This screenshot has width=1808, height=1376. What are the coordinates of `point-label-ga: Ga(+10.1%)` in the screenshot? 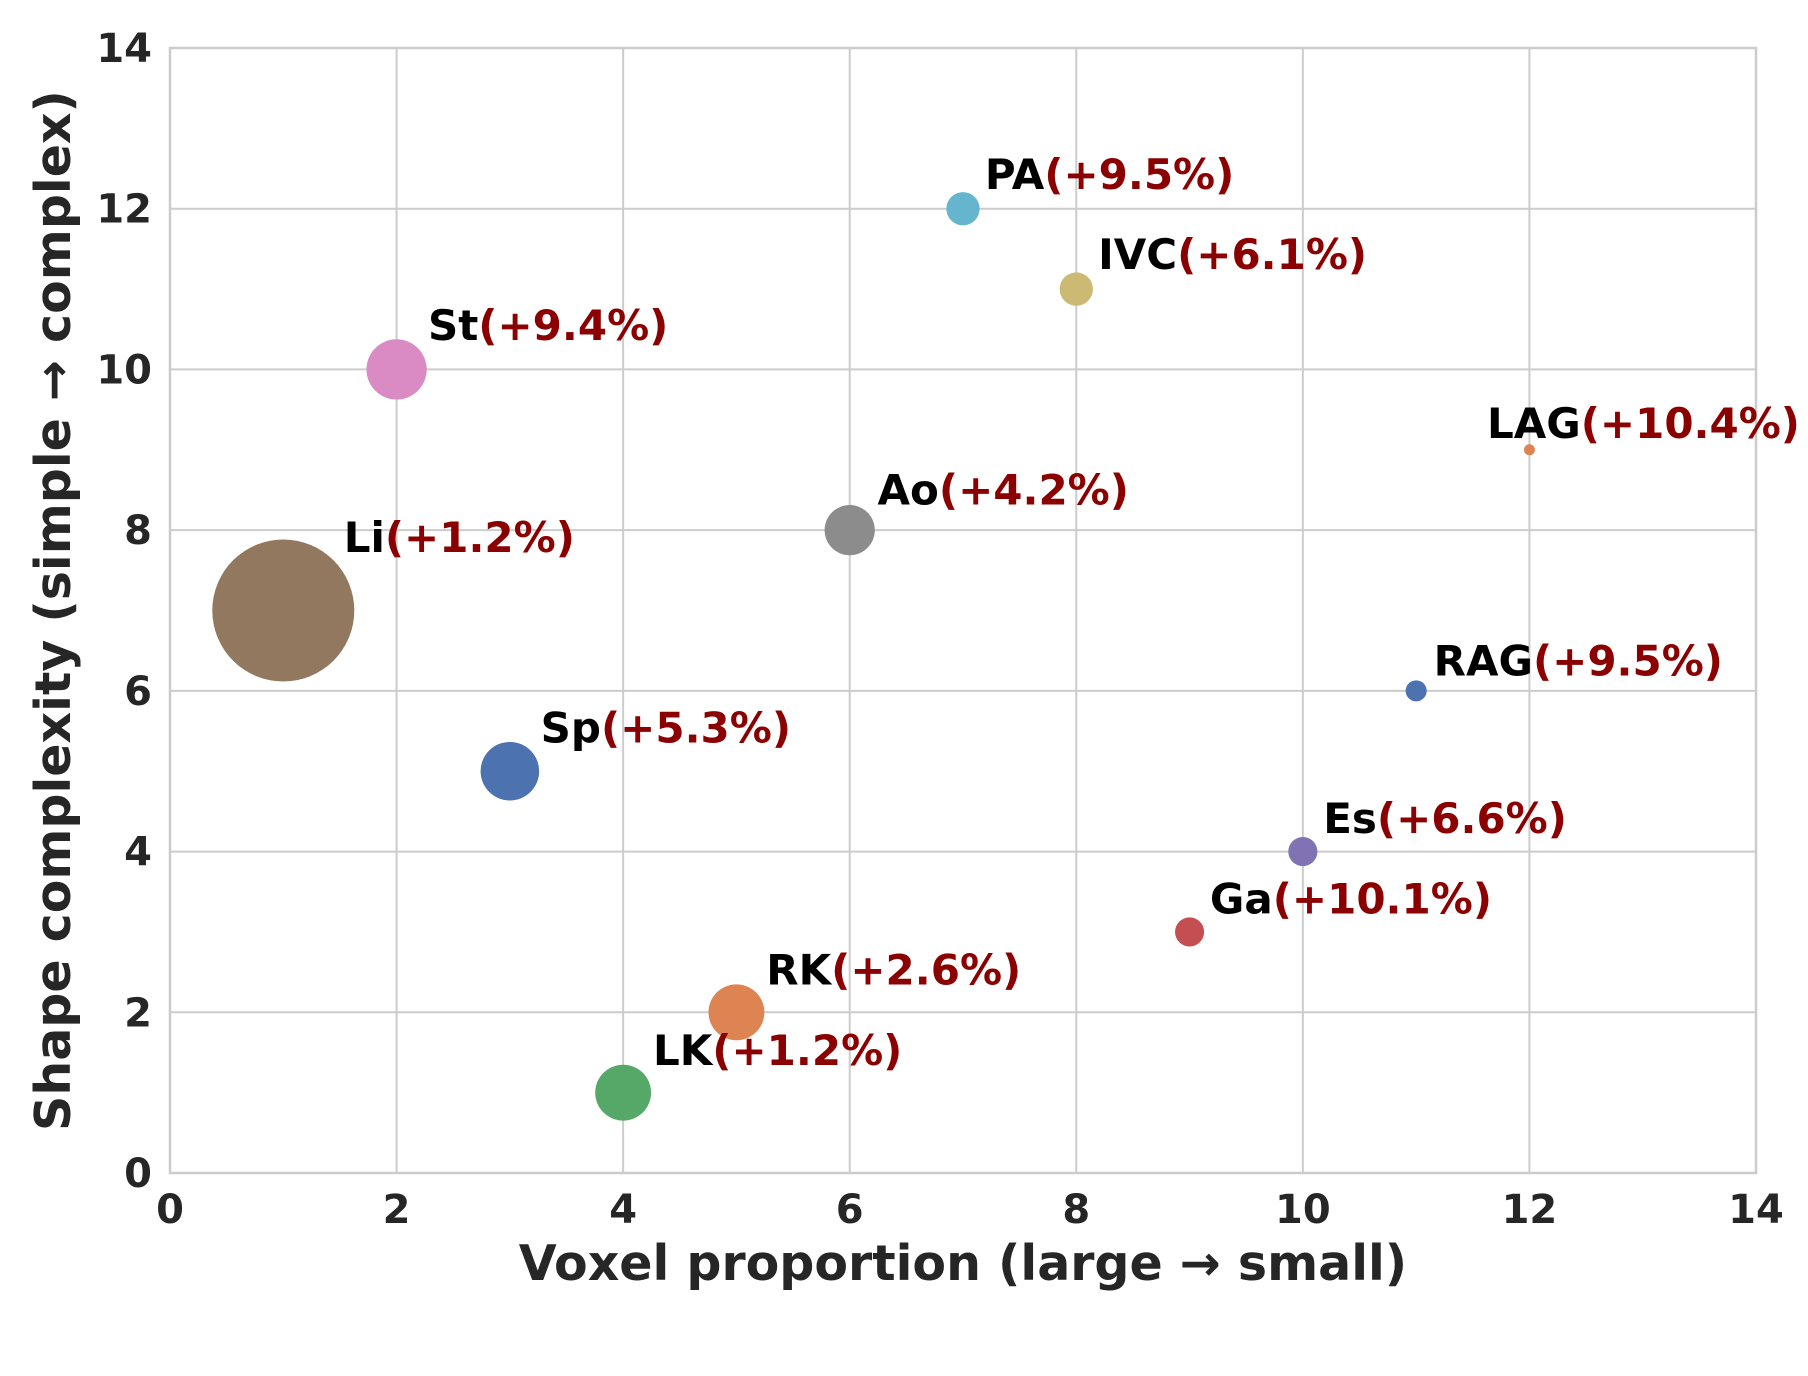 It's located at (1351, 899).